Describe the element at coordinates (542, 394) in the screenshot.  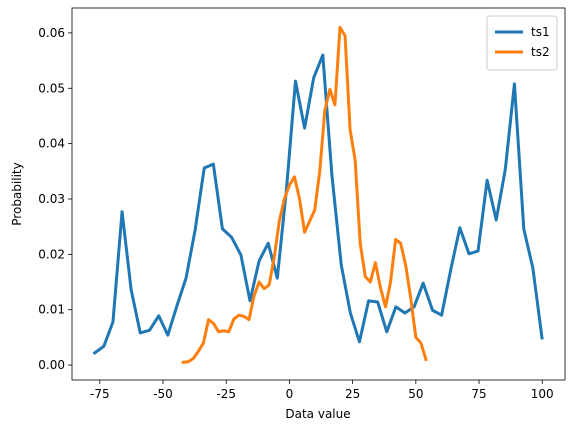
I see `x-tick-label: 100` at that location.